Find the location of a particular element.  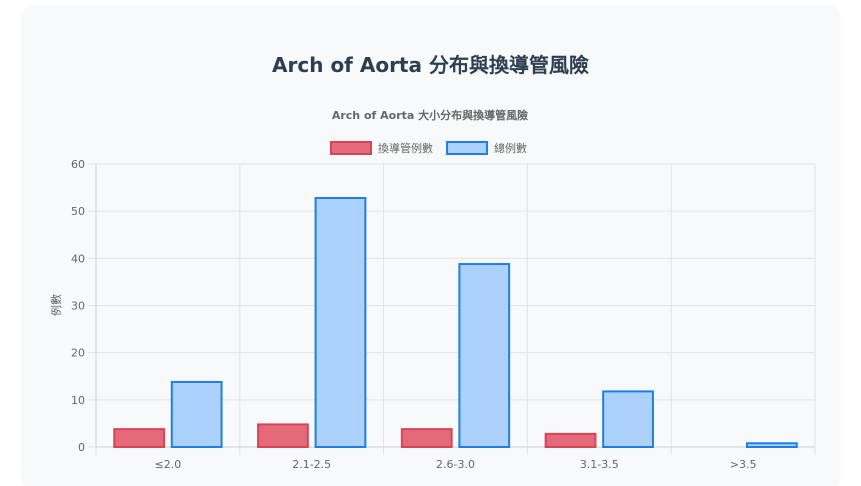

y-tick-label-3: 30 is located at coordinates (78, 306).